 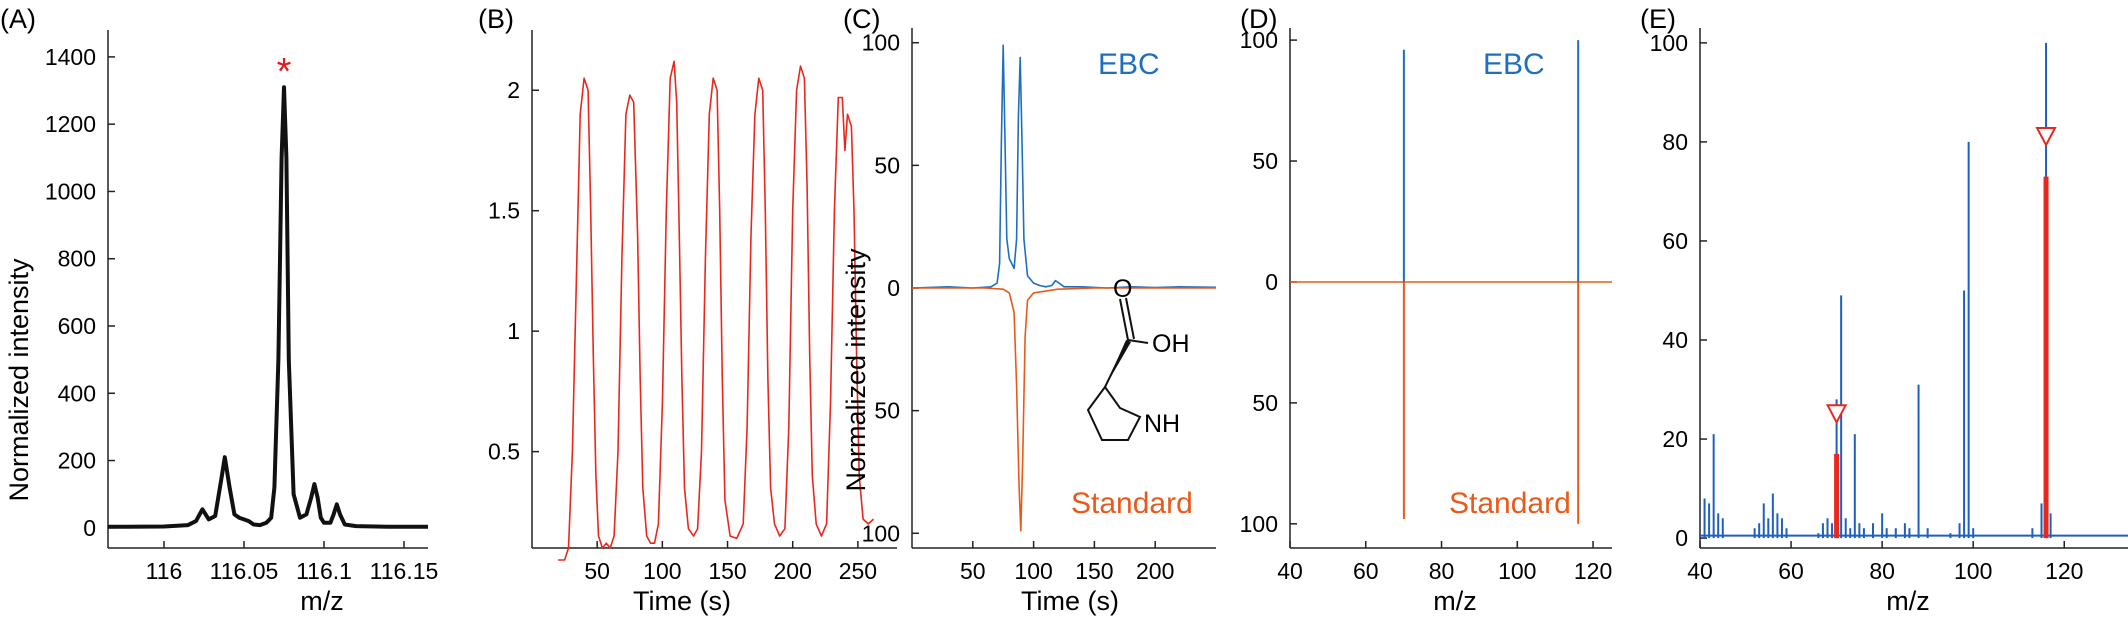 What do you see at coordinates (322, 601) in the screenshot?
I see `panel-a-xlabel: m/z` at bounding box center [322, 601].